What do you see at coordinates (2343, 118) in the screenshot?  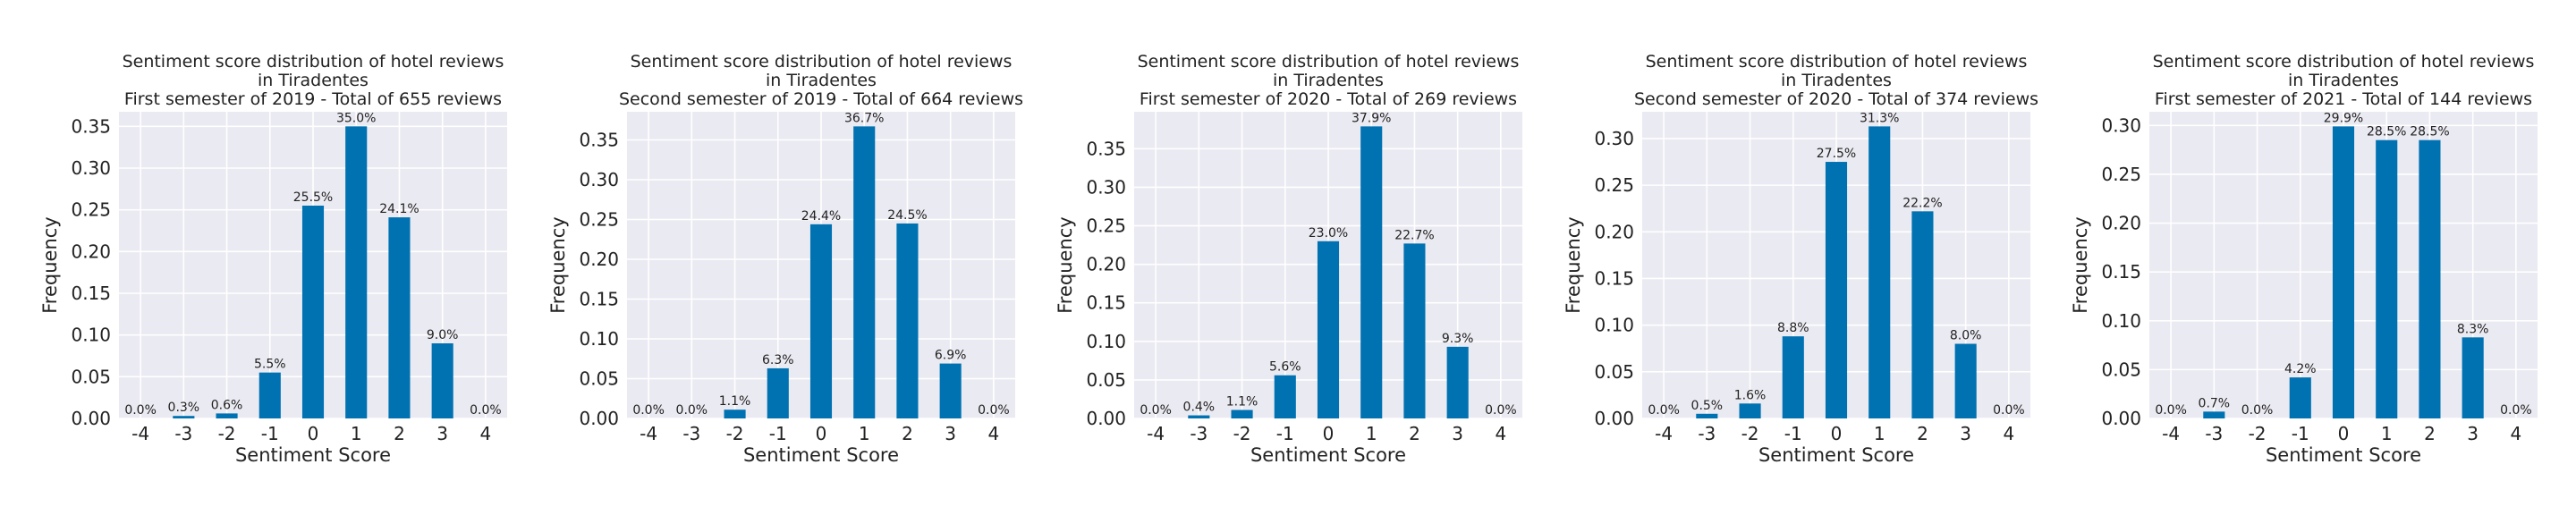 I see `data-label: 29.9%` at bounding box center [2343, 118].